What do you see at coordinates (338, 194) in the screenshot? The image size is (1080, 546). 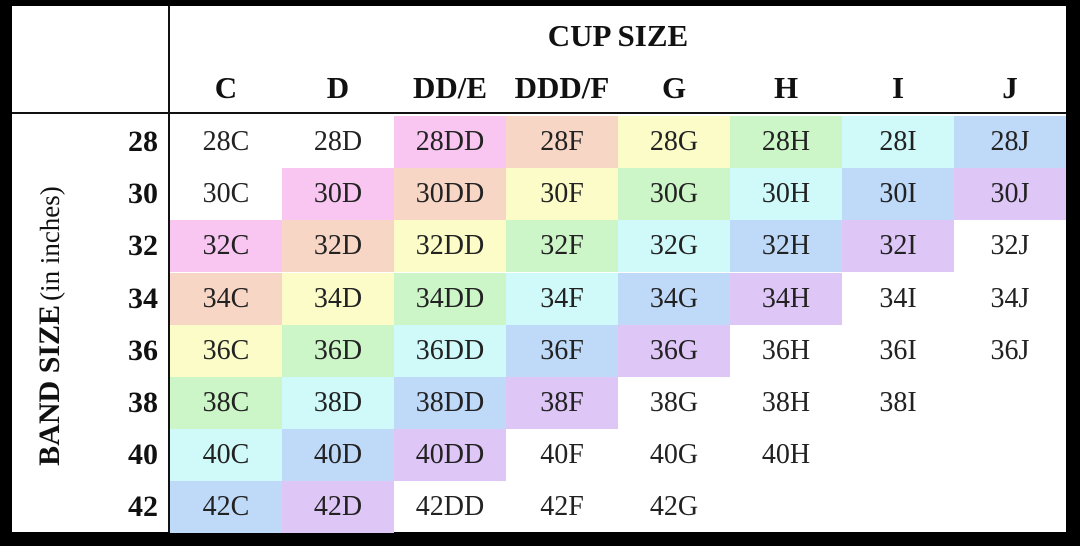 I see `size-cell: 30D` at bounding box center [338, 194].